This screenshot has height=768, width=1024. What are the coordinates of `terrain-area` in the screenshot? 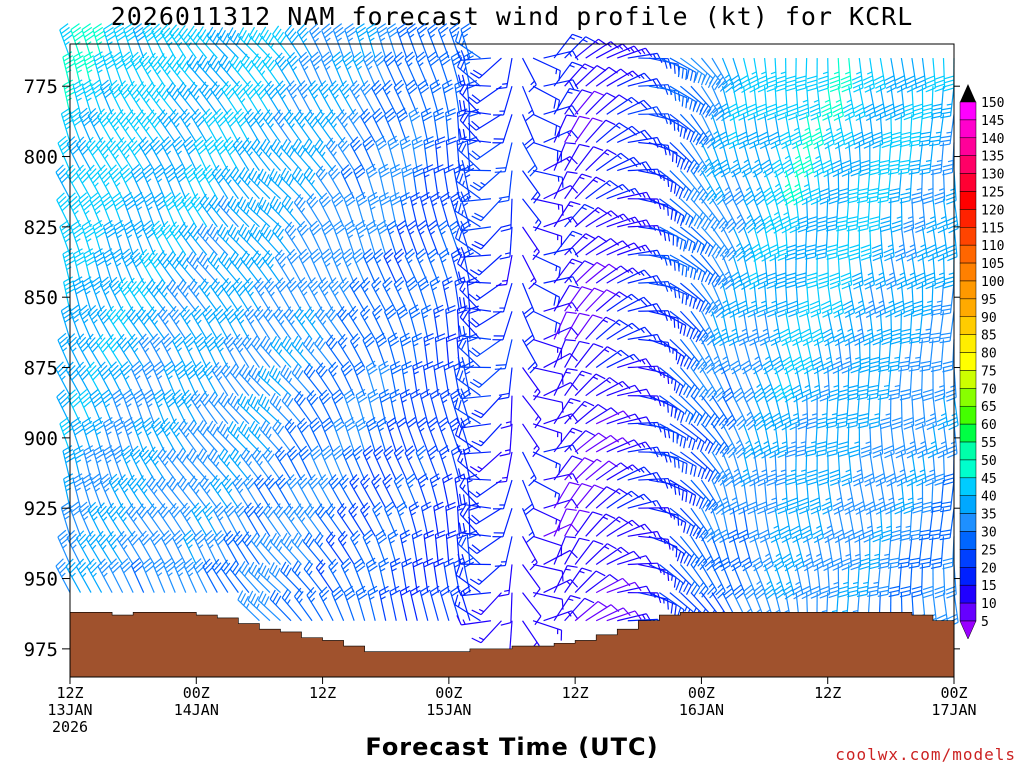 It's located at (512, 644).